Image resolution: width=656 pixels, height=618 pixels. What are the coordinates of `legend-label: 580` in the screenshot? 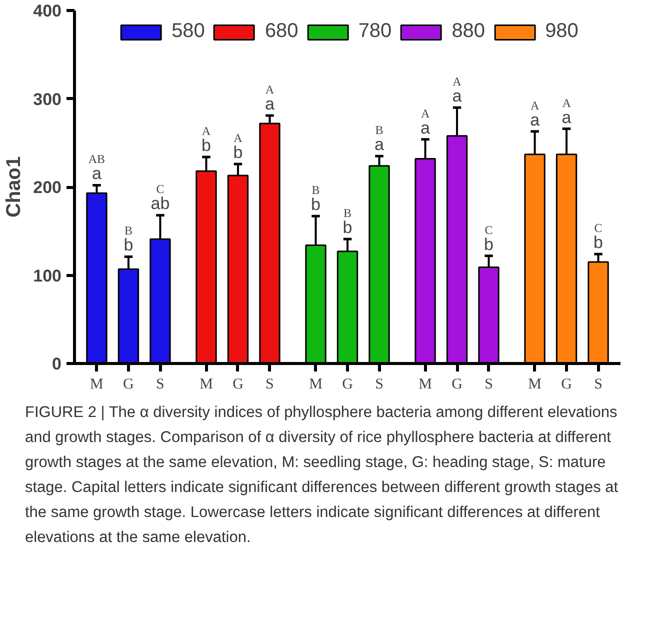 It's located at (188, 31).